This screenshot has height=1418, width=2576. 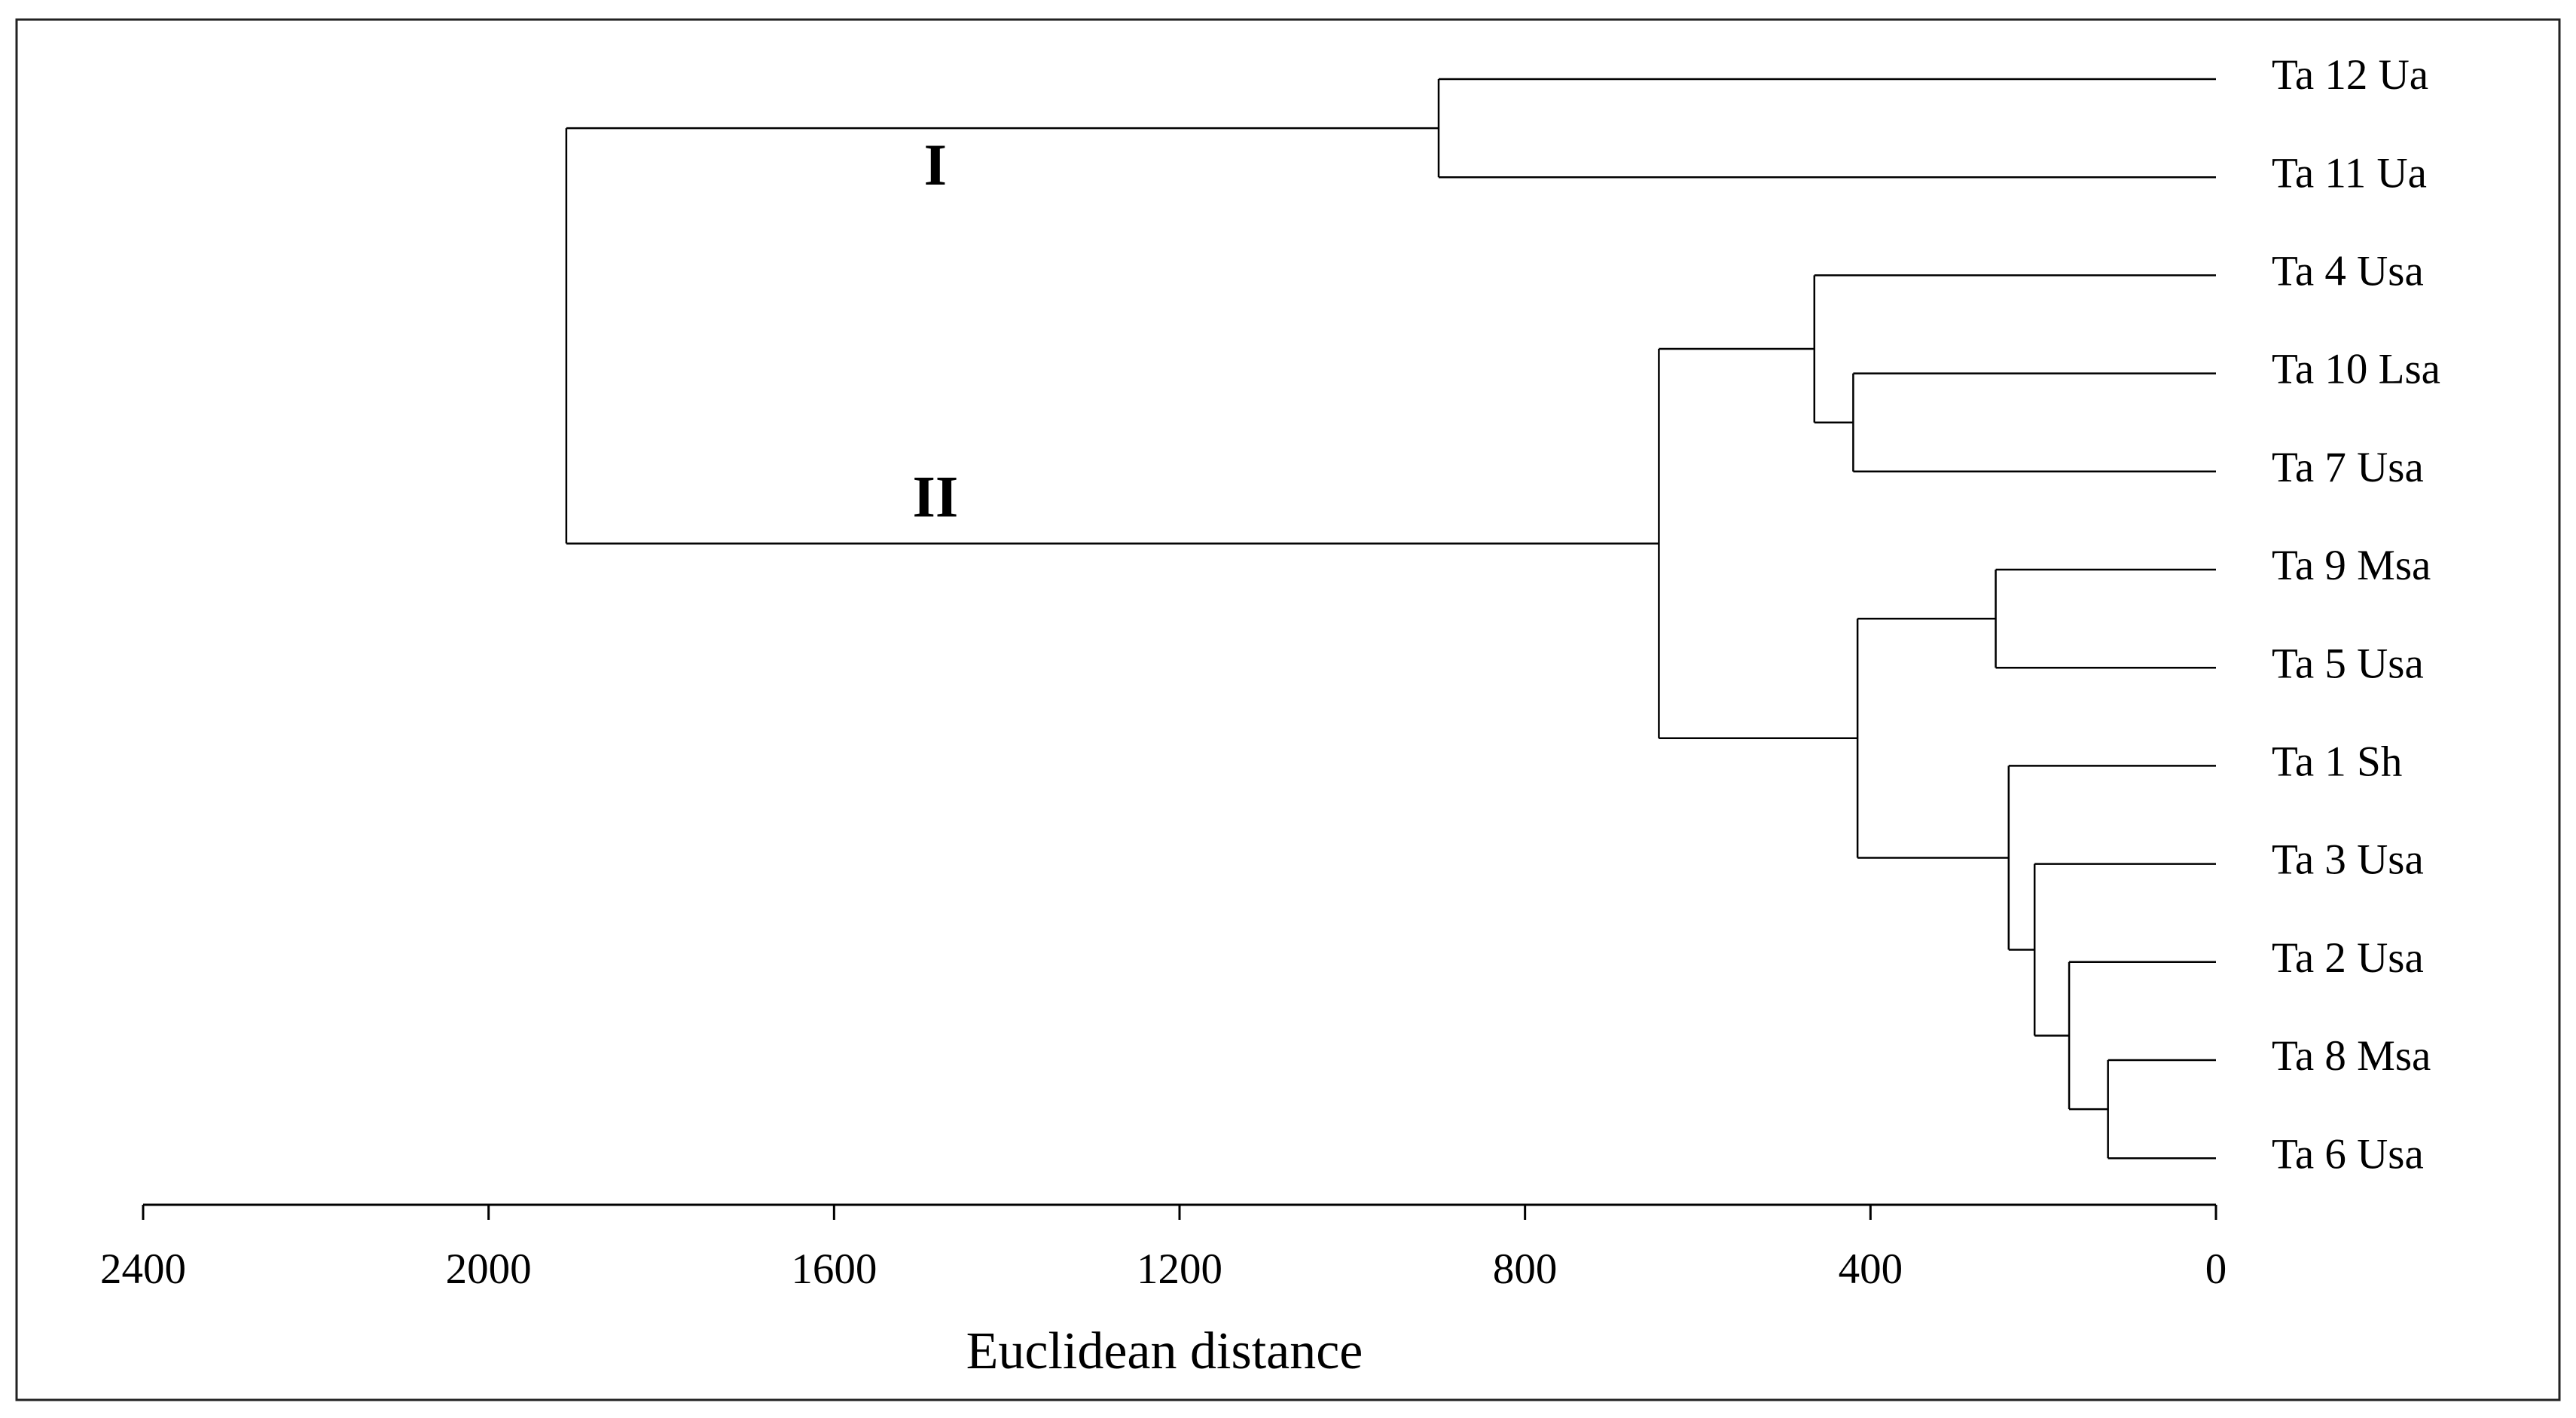 I want to click on cluster-label: I, so click(x=936, y=164).